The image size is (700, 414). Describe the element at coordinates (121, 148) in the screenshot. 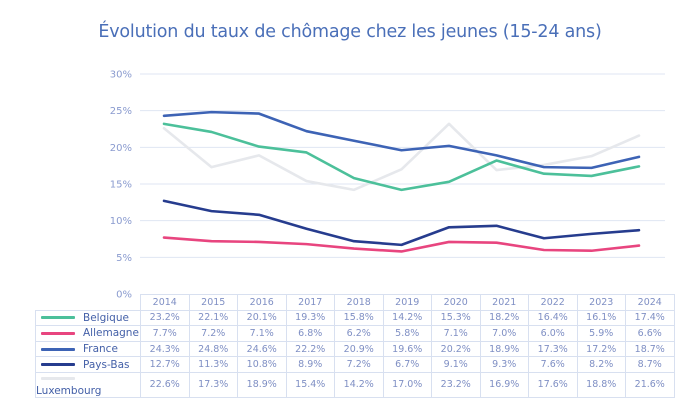

I see `y-tick-label: 20%` at that location.